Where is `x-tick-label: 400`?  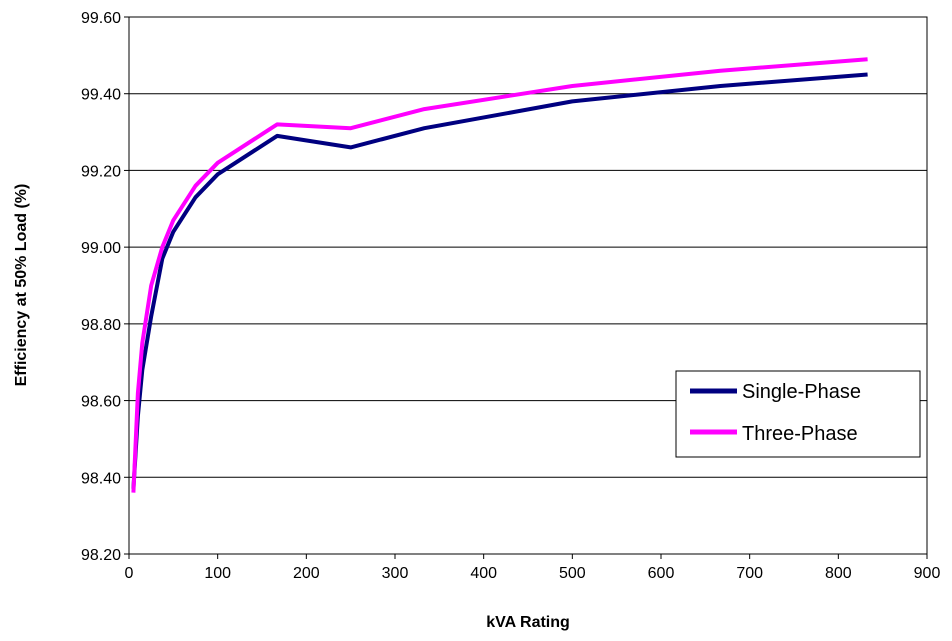 x-tick-label: 400 is located at coordinates (483, 573).